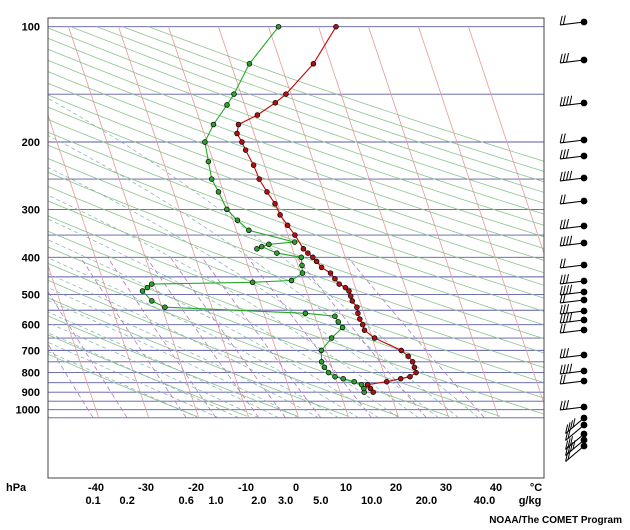 Image resolution: width=630 pixels, height=530 pixels. I want to click on mixing-ratio-tick-label: 3.0, so click(285, 501).